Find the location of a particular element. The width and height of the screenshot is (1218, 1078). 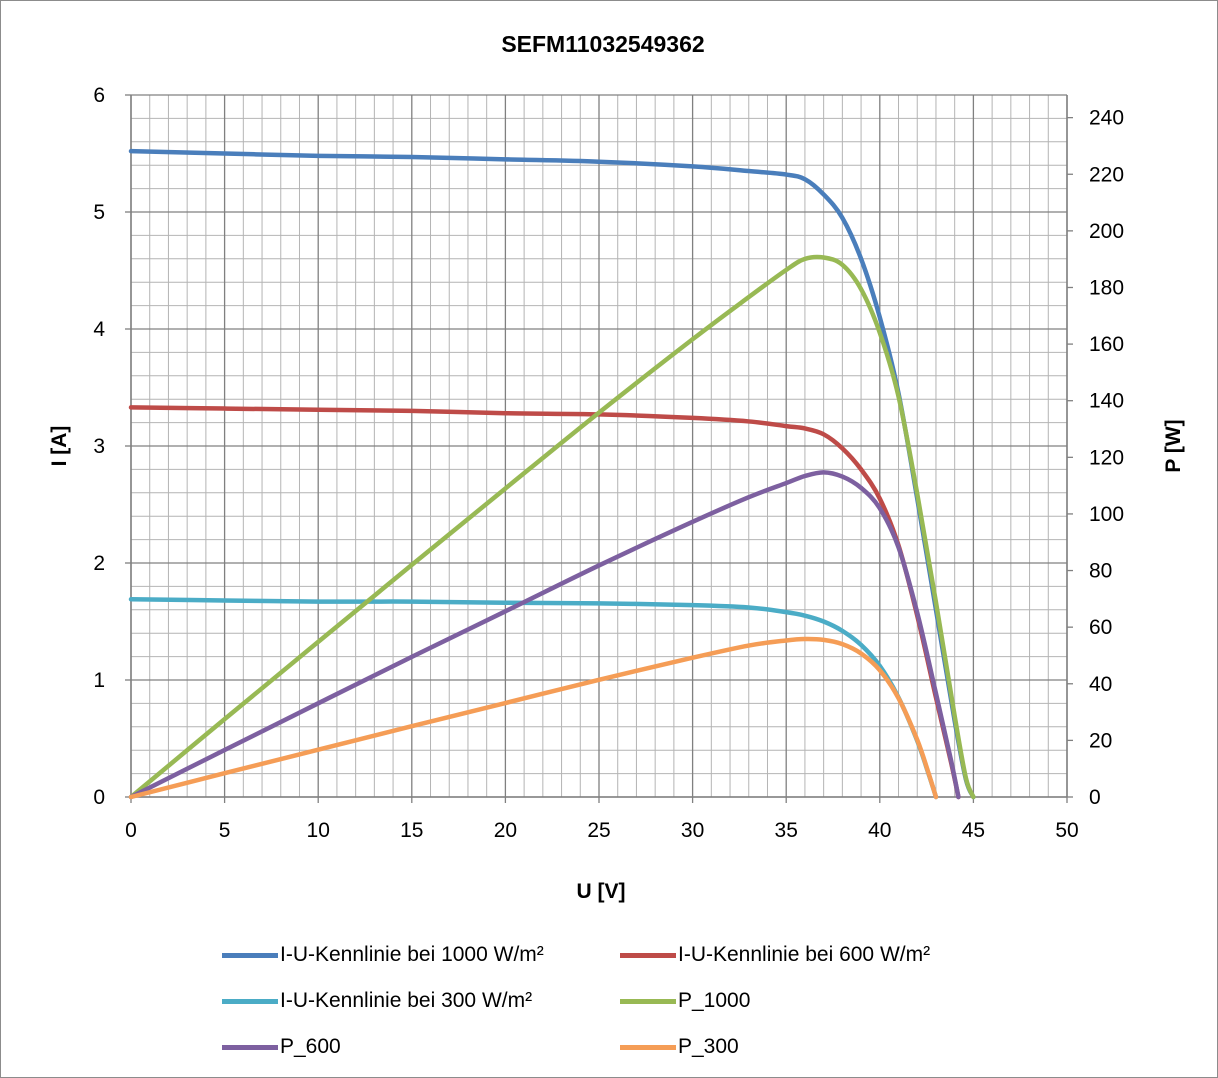

y2-tick-label: 200 is located at coordinates (1106, 231).